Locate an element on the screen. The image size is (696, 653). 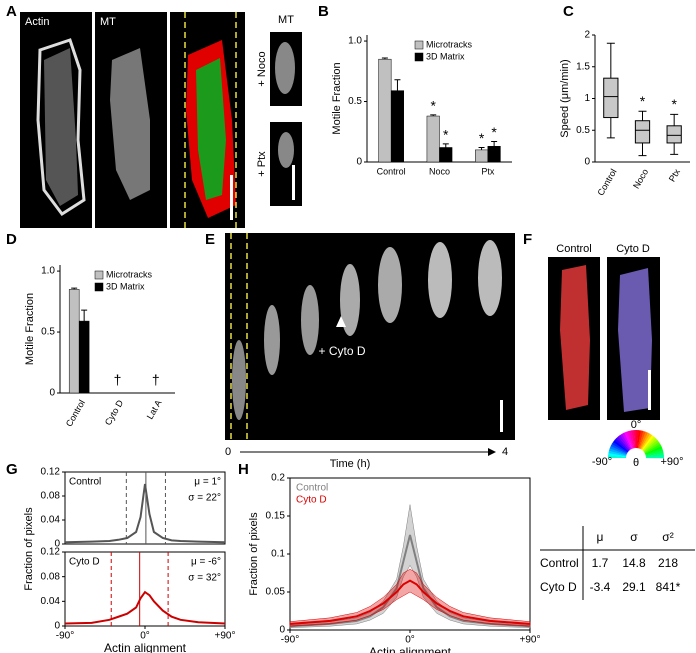
legend-label: 3D Matrix is located at coordinates (125, 286).